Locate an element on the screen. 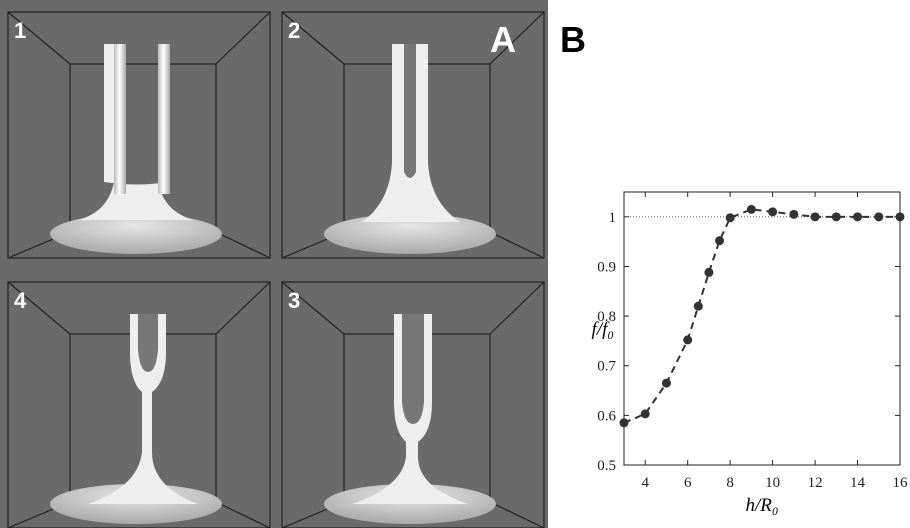 This screenshot has width=910, height=528. y-tick-label: 0.7 is located at coordinates (606, 367).